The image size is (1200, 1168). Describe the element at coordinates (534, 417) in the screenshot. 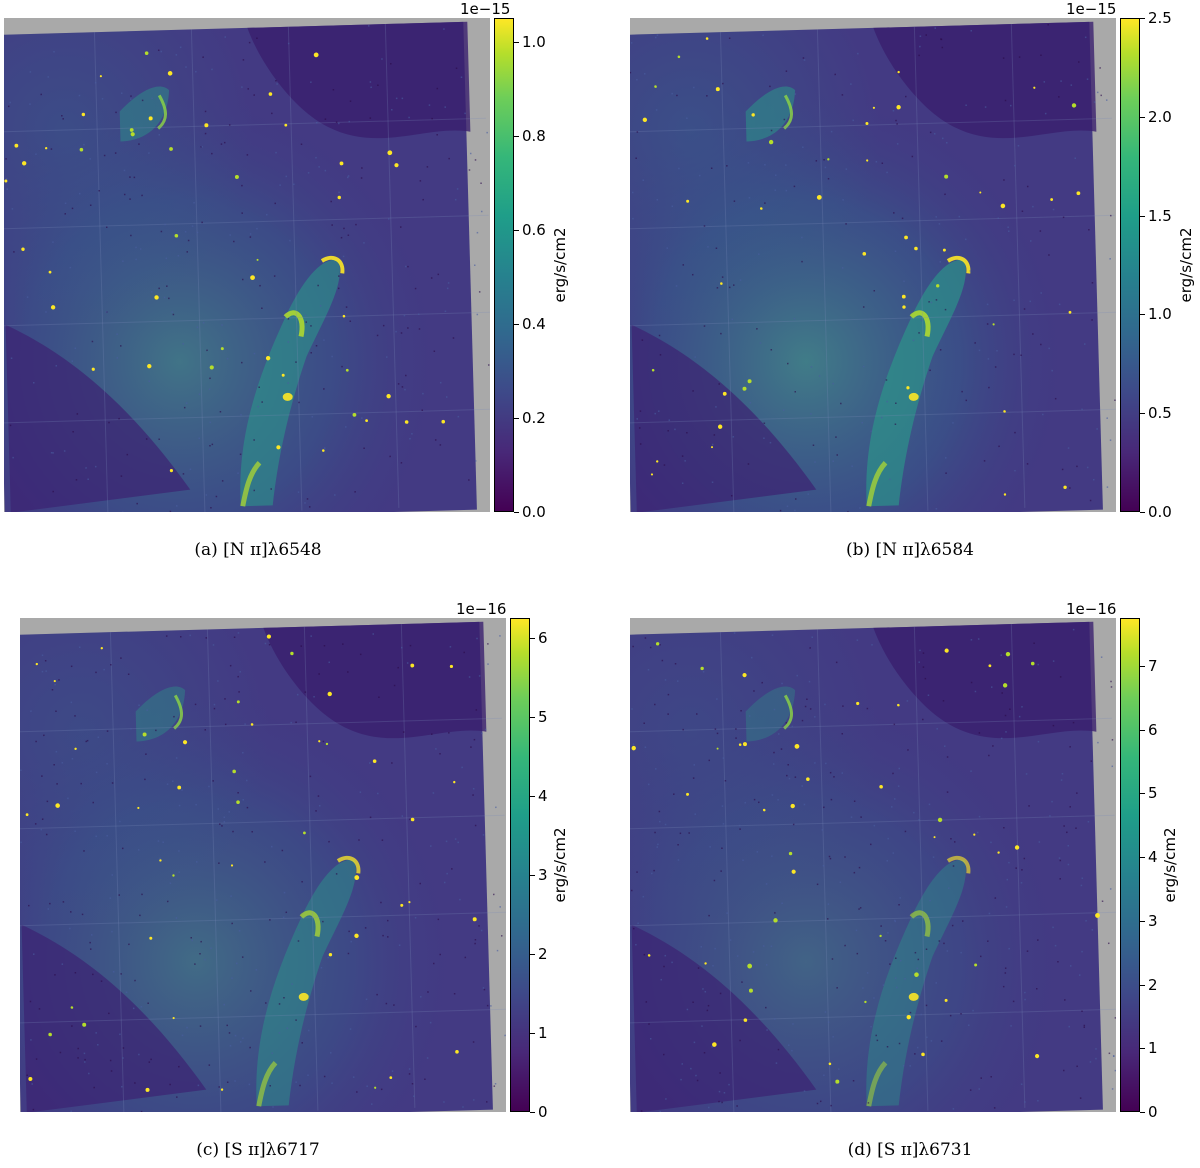

I see `colorbar-tick-label: 0.2` at that location.